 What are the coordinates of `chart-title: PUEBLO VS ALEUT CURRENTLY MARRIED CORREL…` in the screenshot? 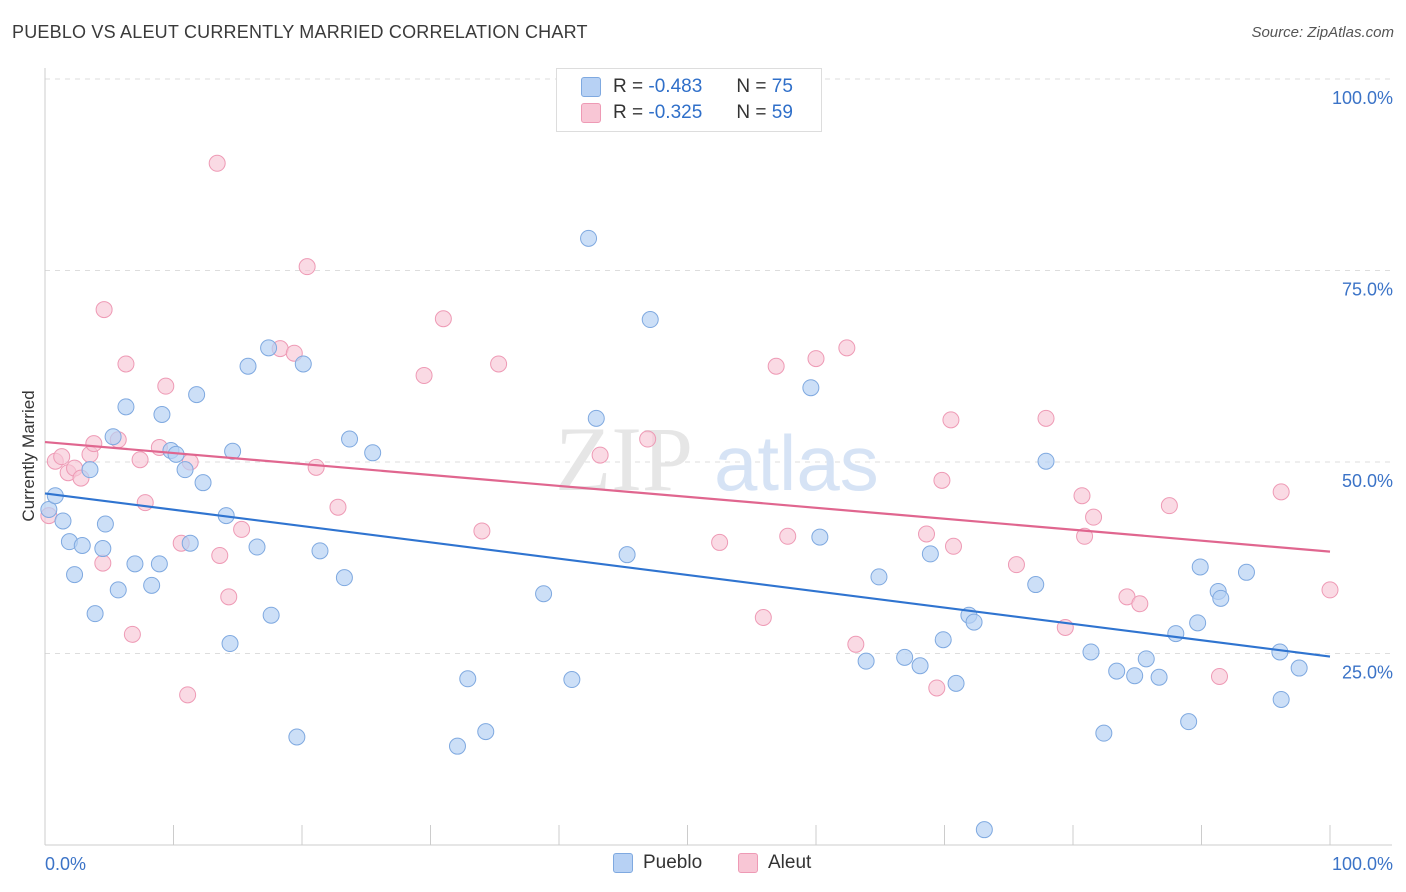 It's located at (300, 32).